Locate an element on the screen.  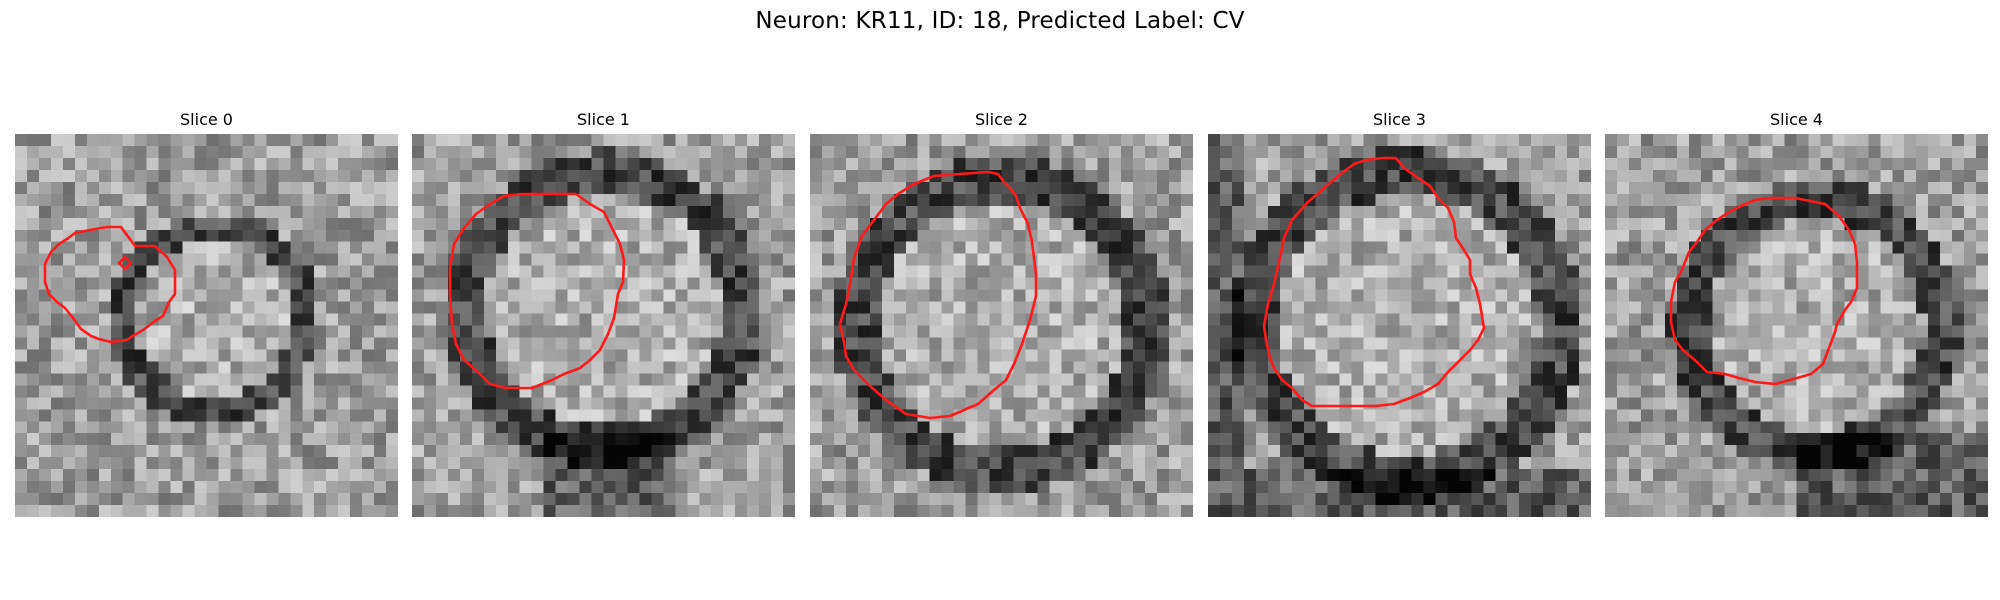
slice-panel: Slice 1 is located at coordinates (603, 312).